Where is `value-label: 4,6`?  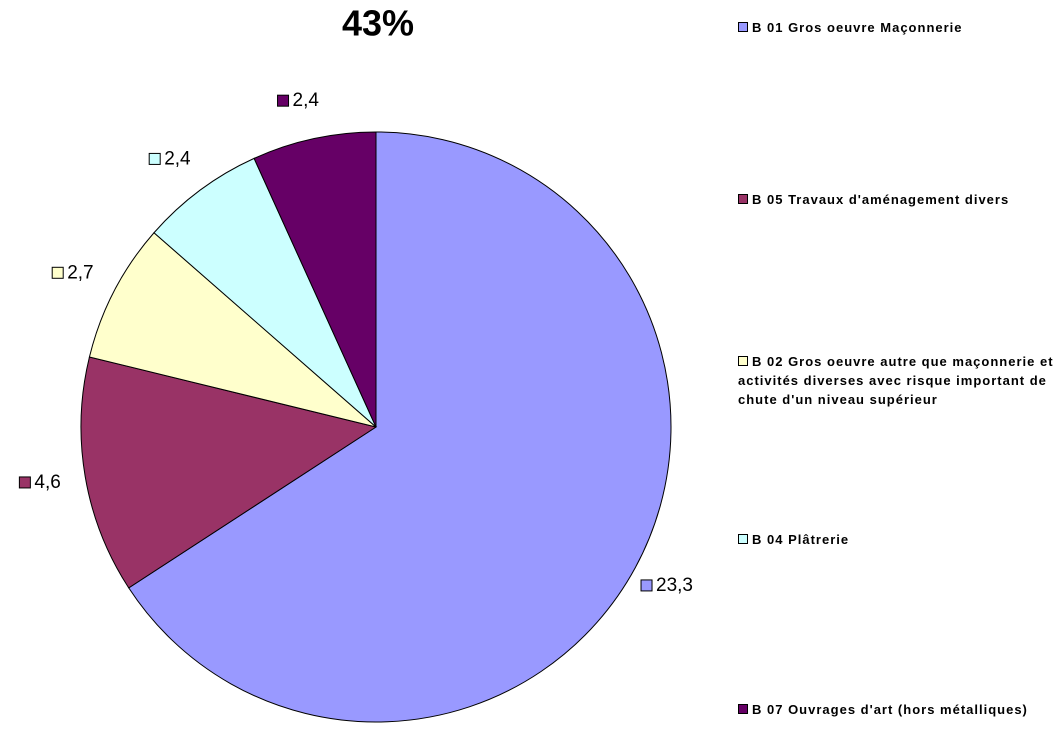 value-label: 4,6 is located at coordinates (47, 482).